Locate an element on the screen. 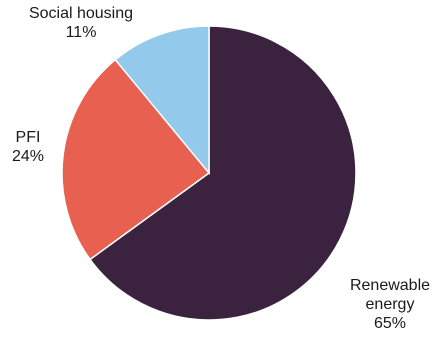 The width and height of the screenshot is (441, 346). slice-label-renewable-energy: Renewable energy 65% is located at coordinates (390, 304).